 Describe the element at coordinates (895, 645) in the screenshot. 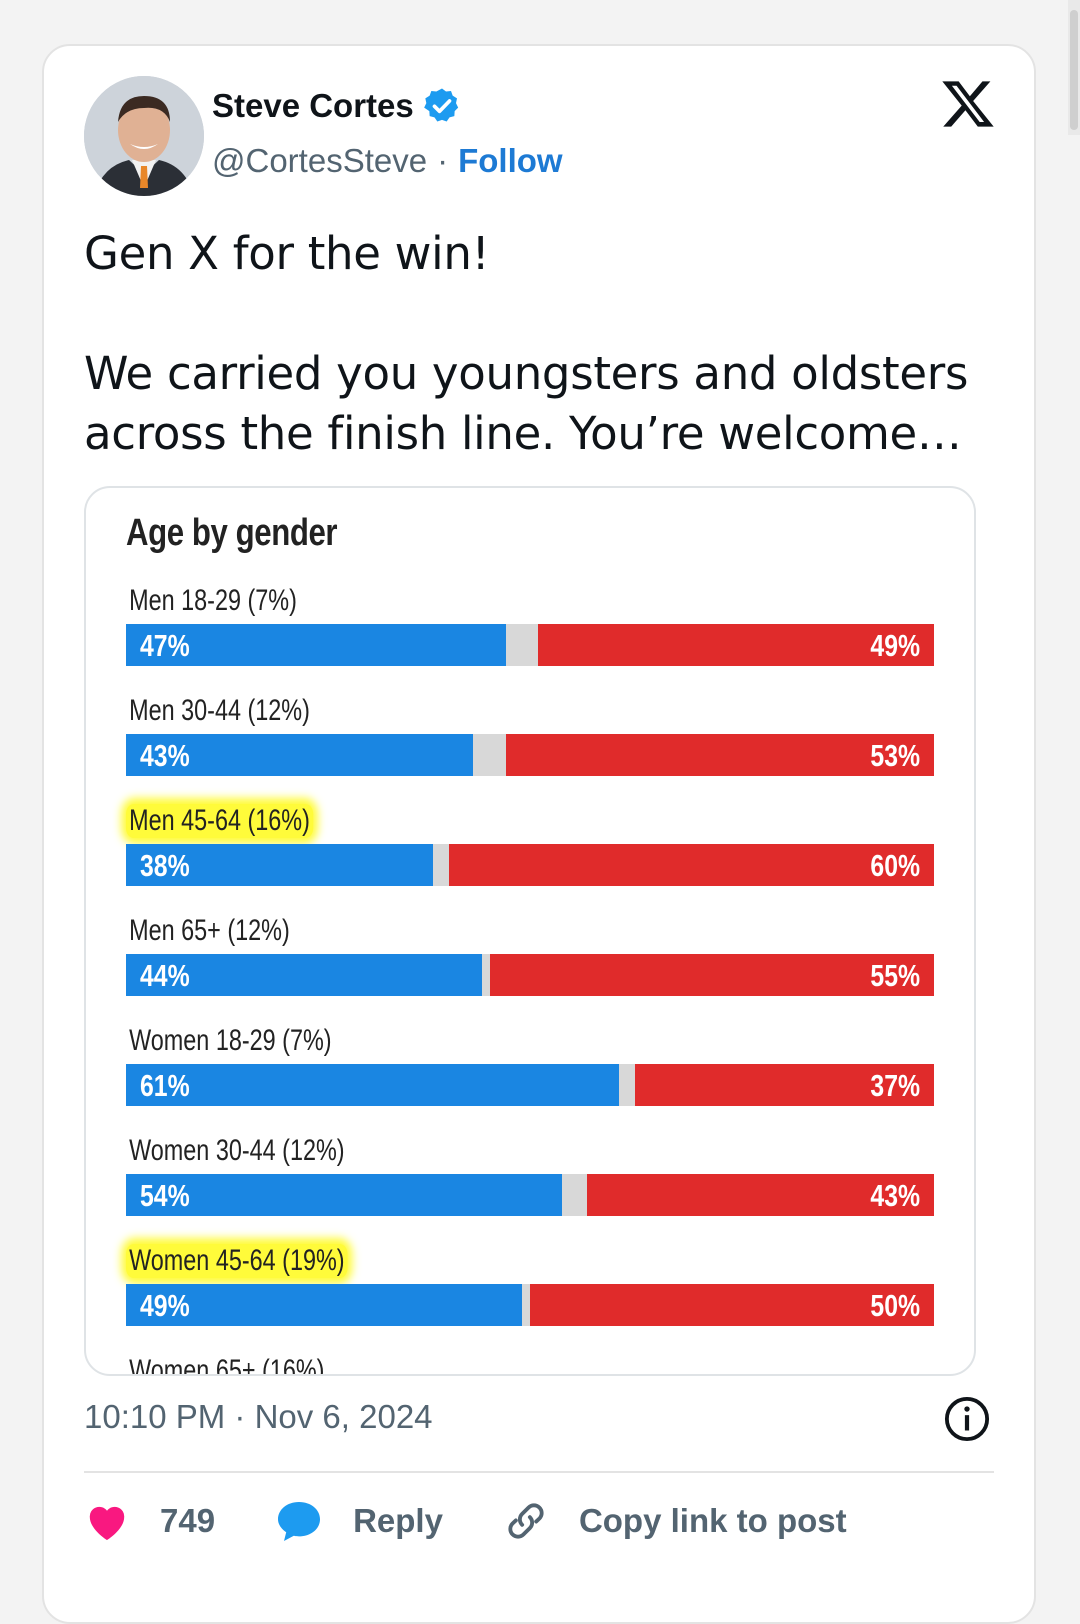

I see `chart-value-label-red: 49%` at that location.